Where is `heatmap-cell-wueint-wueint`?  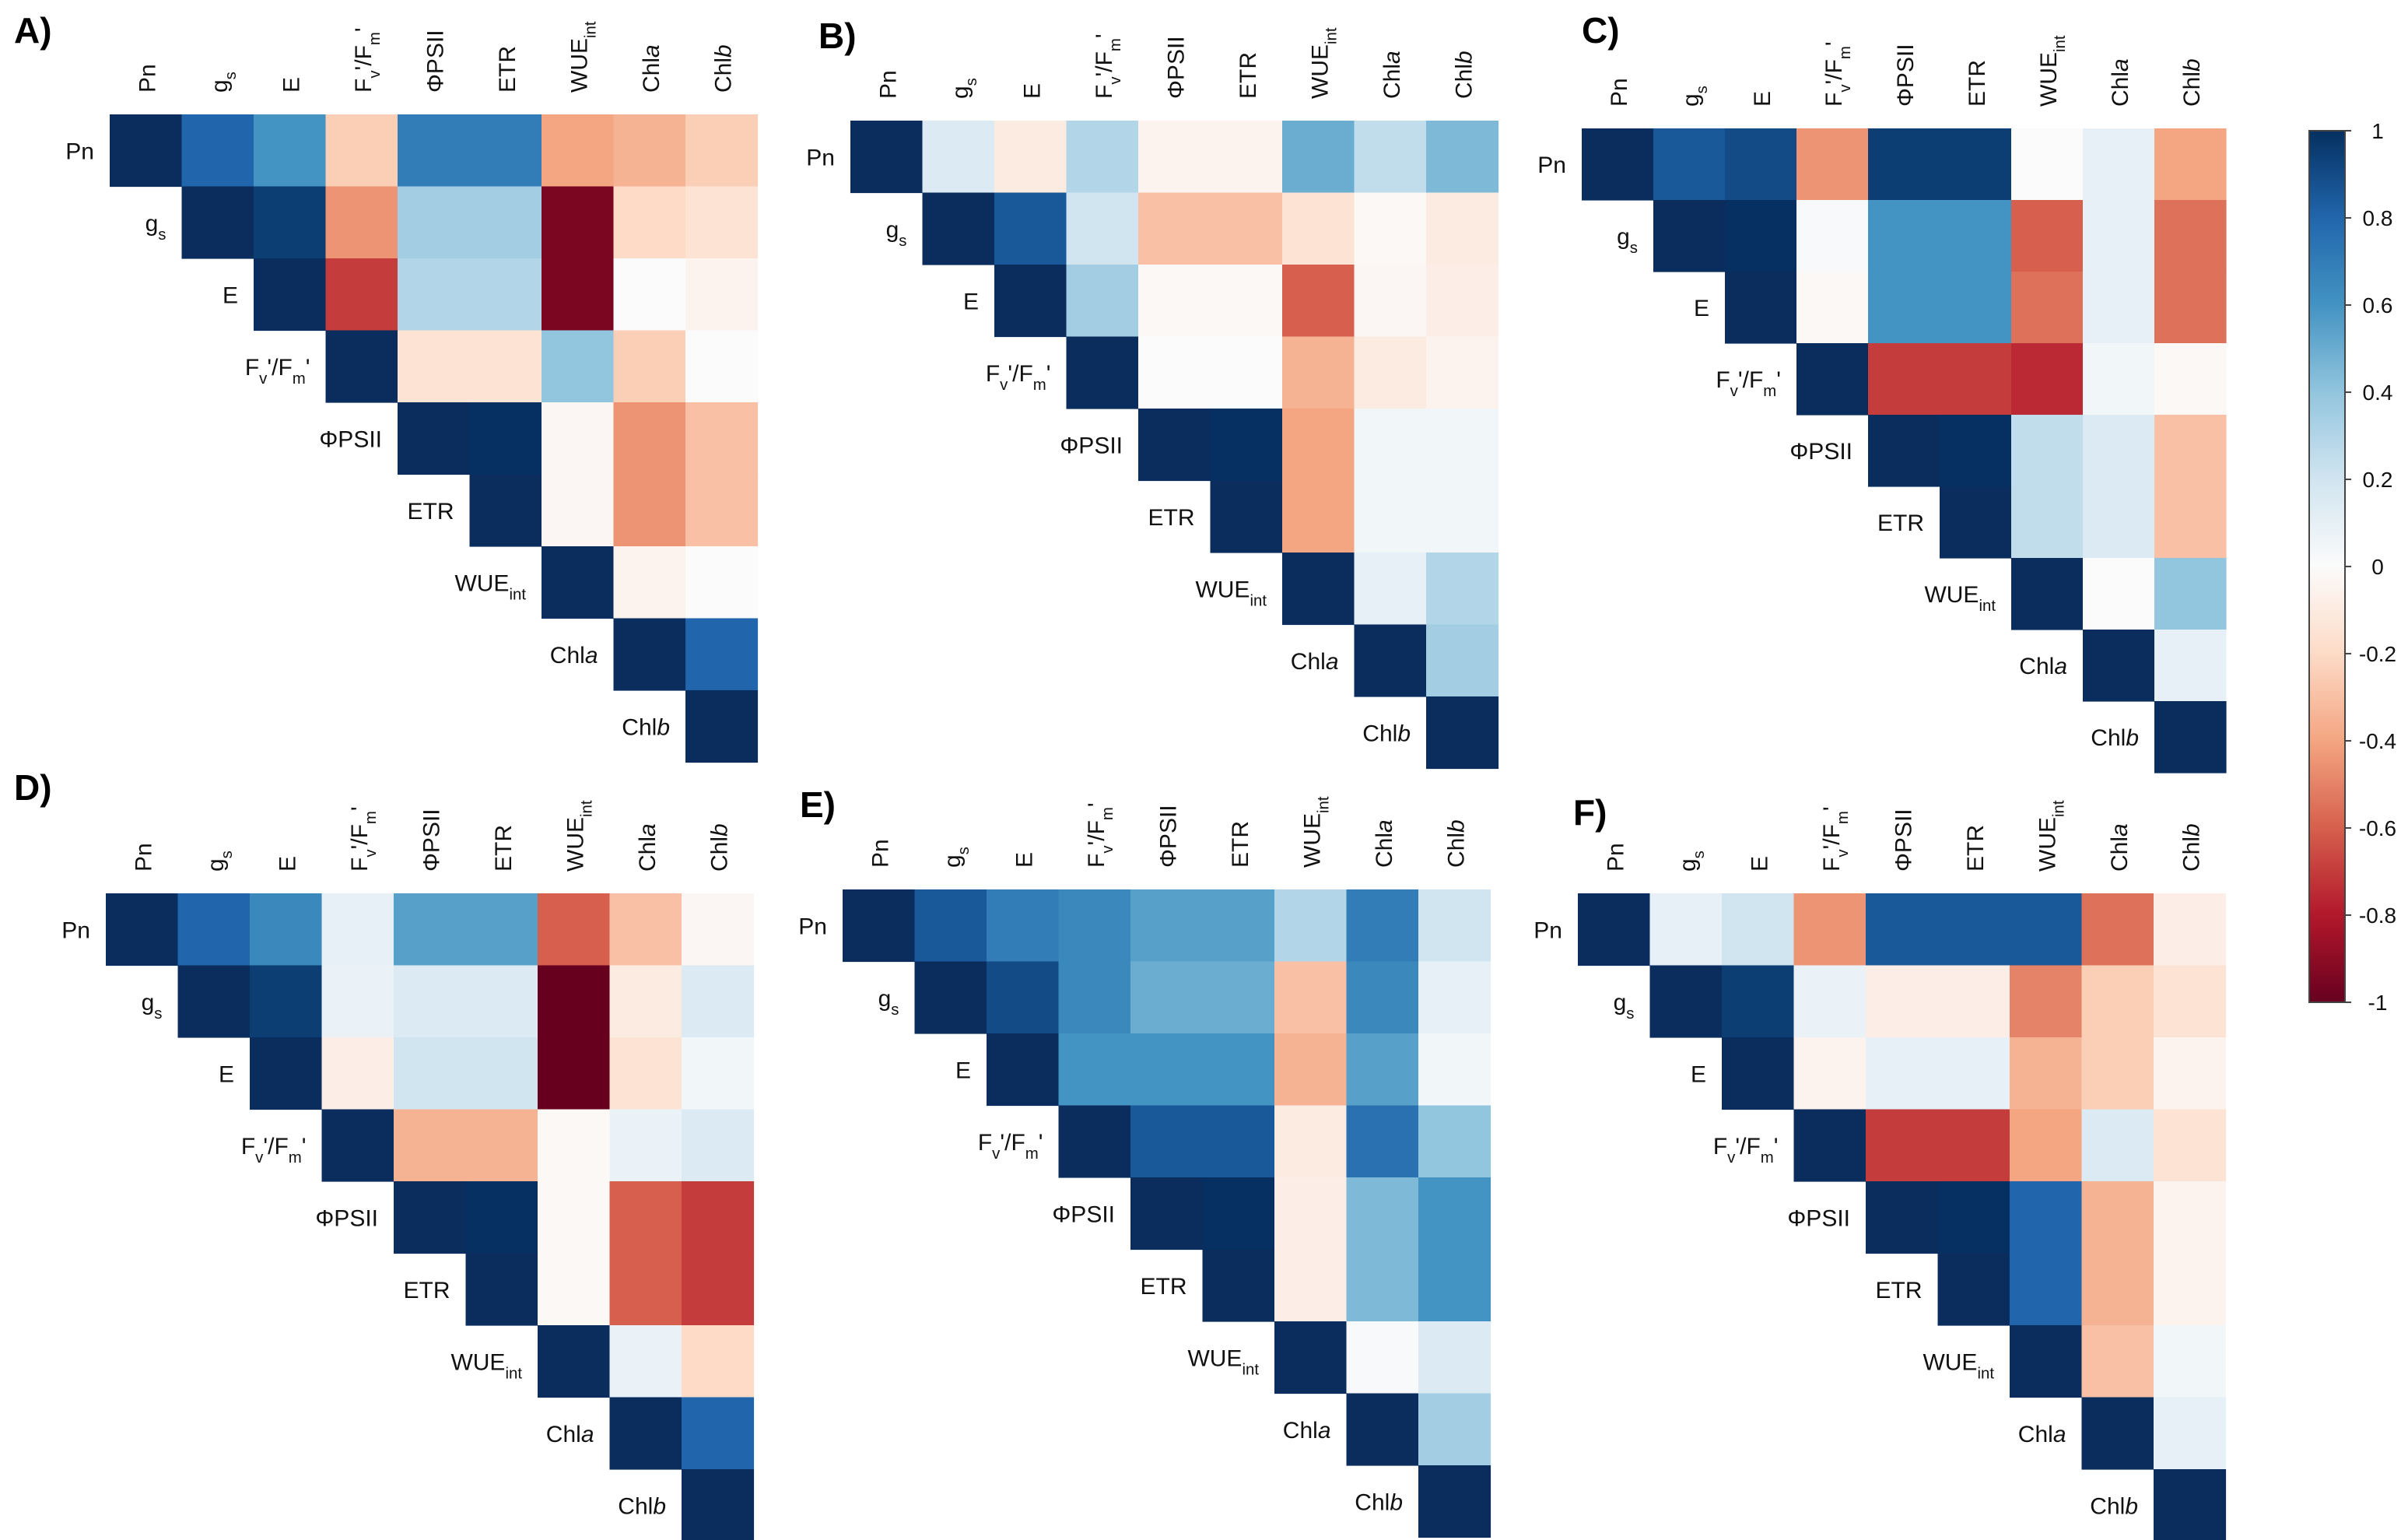 heatmap-cell-wueint-wueint is located at coordinates (2047, 594).